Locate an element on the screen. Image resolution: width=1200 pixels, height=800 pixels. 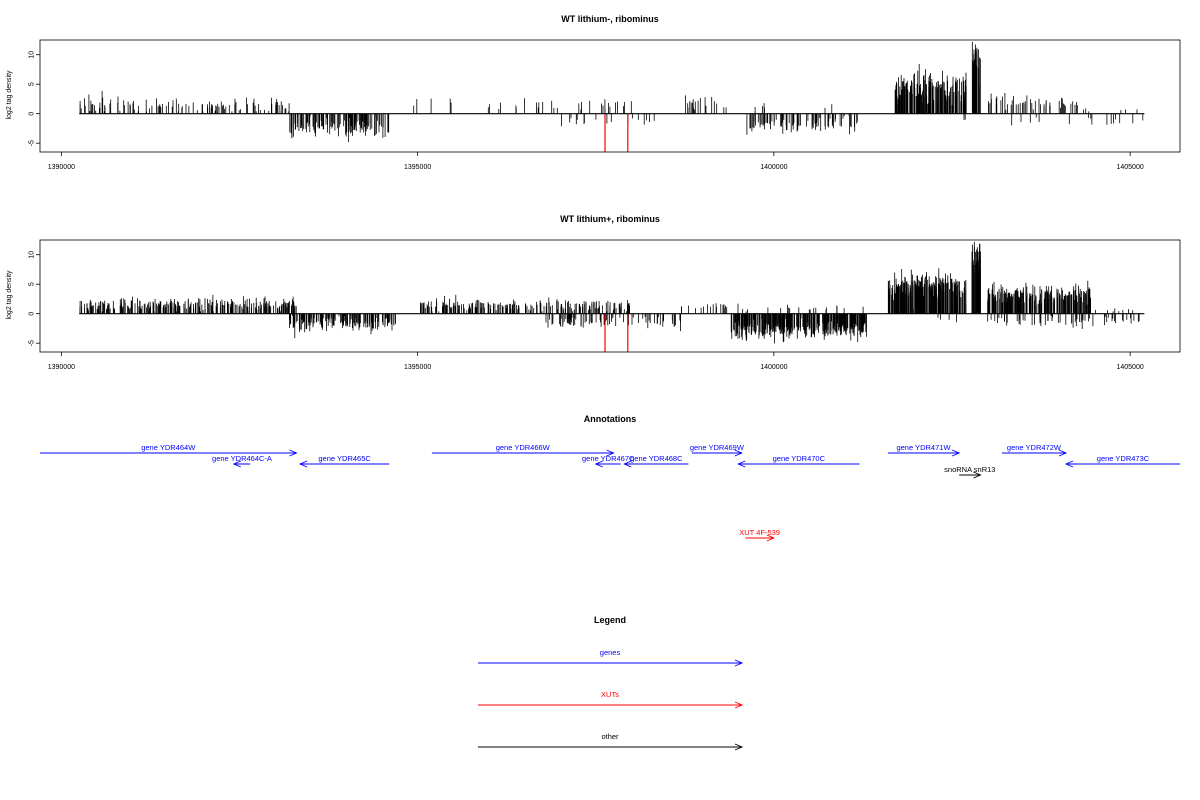
legend-label: XUTs is located at coordinates (610, 694).